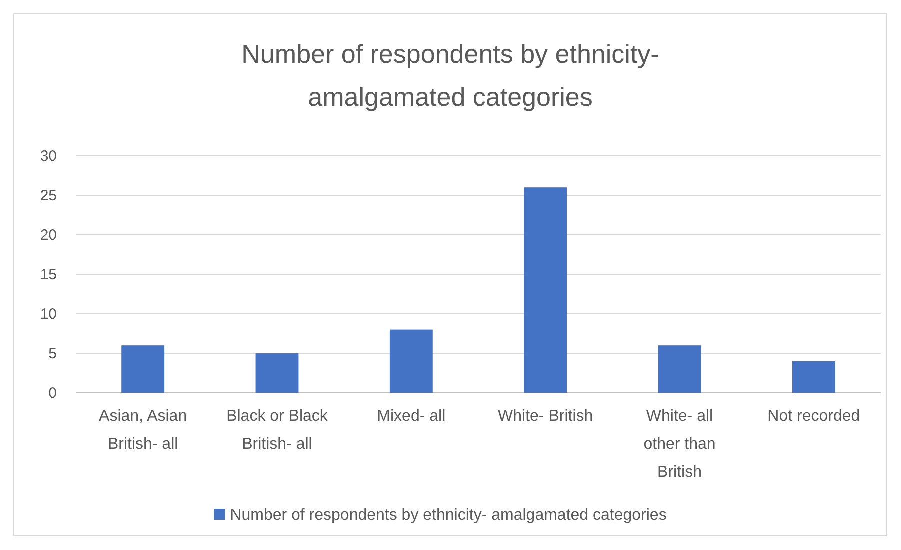 This screenshot has height=550, width=901. Describe the element at coordinates (48, 275) in the screenshot. I see `y-tick-label: 15` at that location.